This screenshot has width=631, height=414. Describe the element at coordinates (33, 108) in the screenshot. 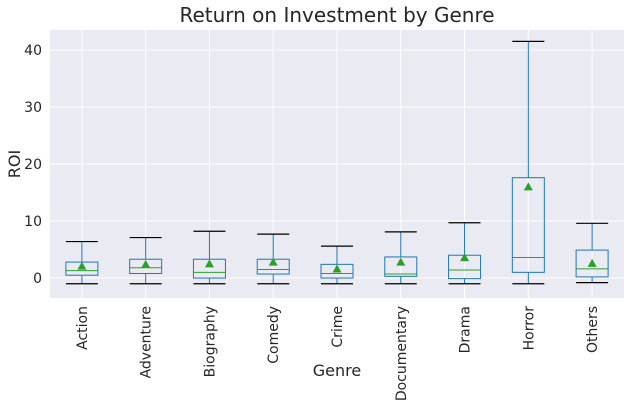

I see `y-tick-label: 30` at that location.